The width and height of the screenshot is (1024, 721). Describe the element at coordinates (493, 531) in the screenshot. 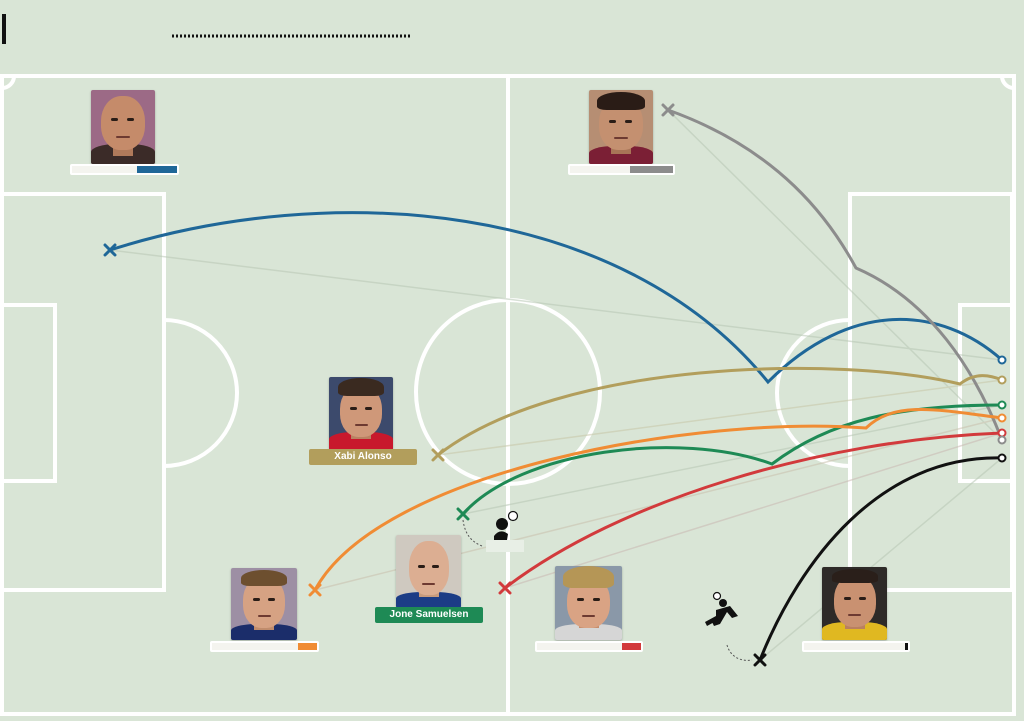

I see `header-player-icon` at that location.